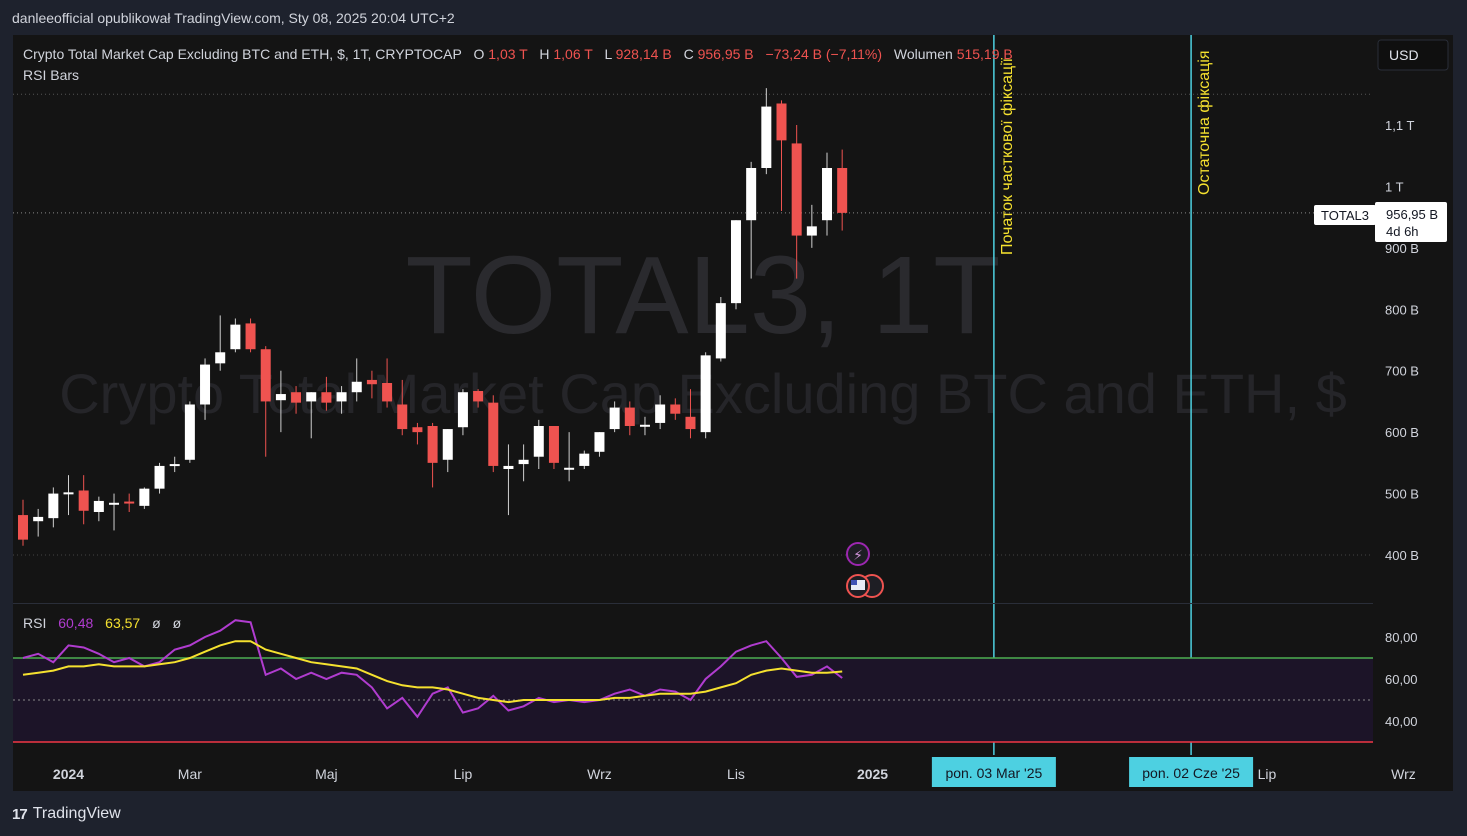  I want to click on time-axis-label: Wrz, so click(599, 774).